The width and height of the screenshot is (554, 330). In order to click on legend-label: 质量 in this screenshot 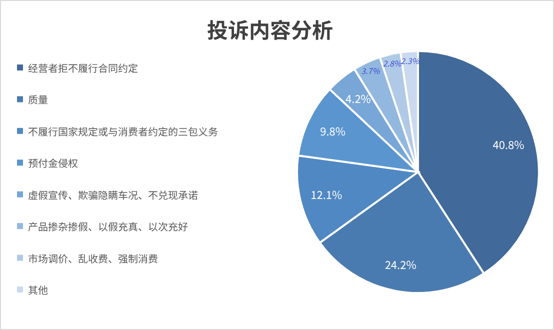, I will do `click(38, 99)`.